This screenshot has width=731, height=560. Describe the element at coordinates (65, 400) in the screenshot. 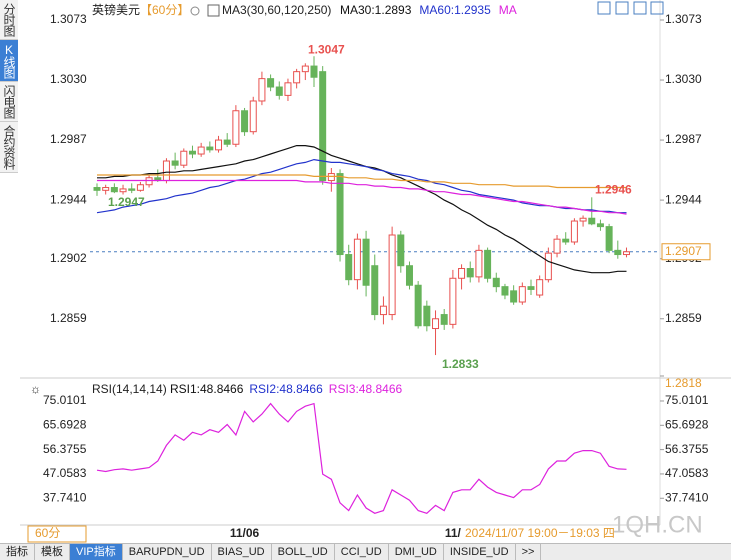

I see `rsi-tick-label: 75.0101` at that location.